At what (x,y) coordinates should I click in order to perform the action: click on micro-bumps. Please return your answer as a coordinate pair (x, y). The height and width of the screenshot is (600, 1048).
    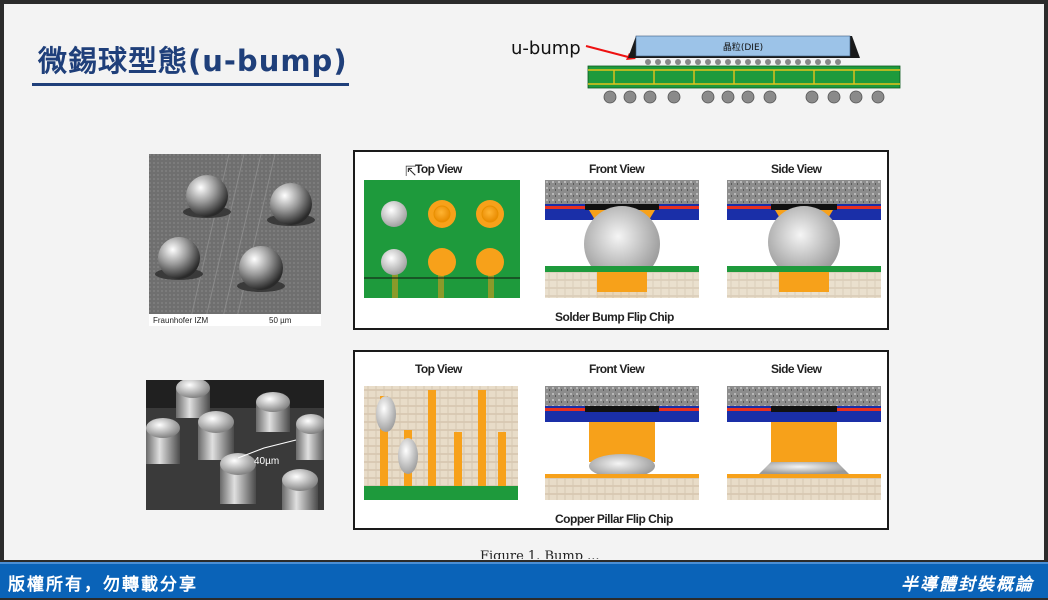
    Looking at the image, I should click on (743, 62).